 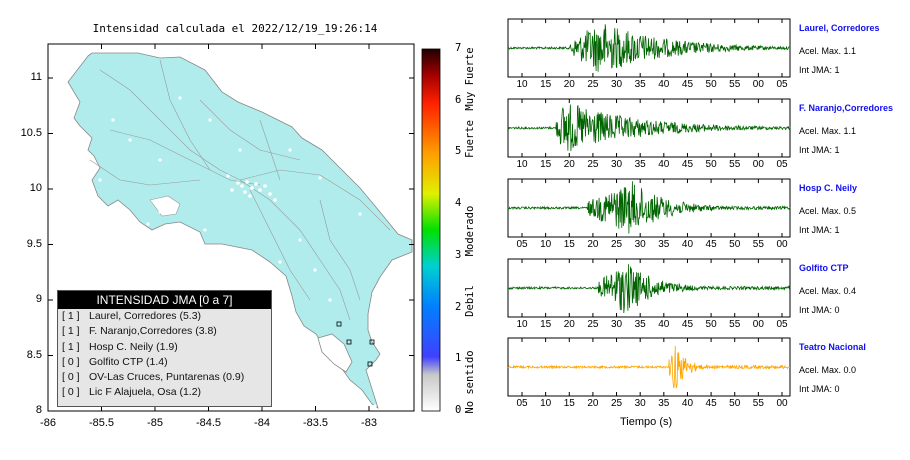 I want to click on legend-row: [ 0 ] OV-Las Cruces, Puntarenas (0.9), so click(x=164, y=377).